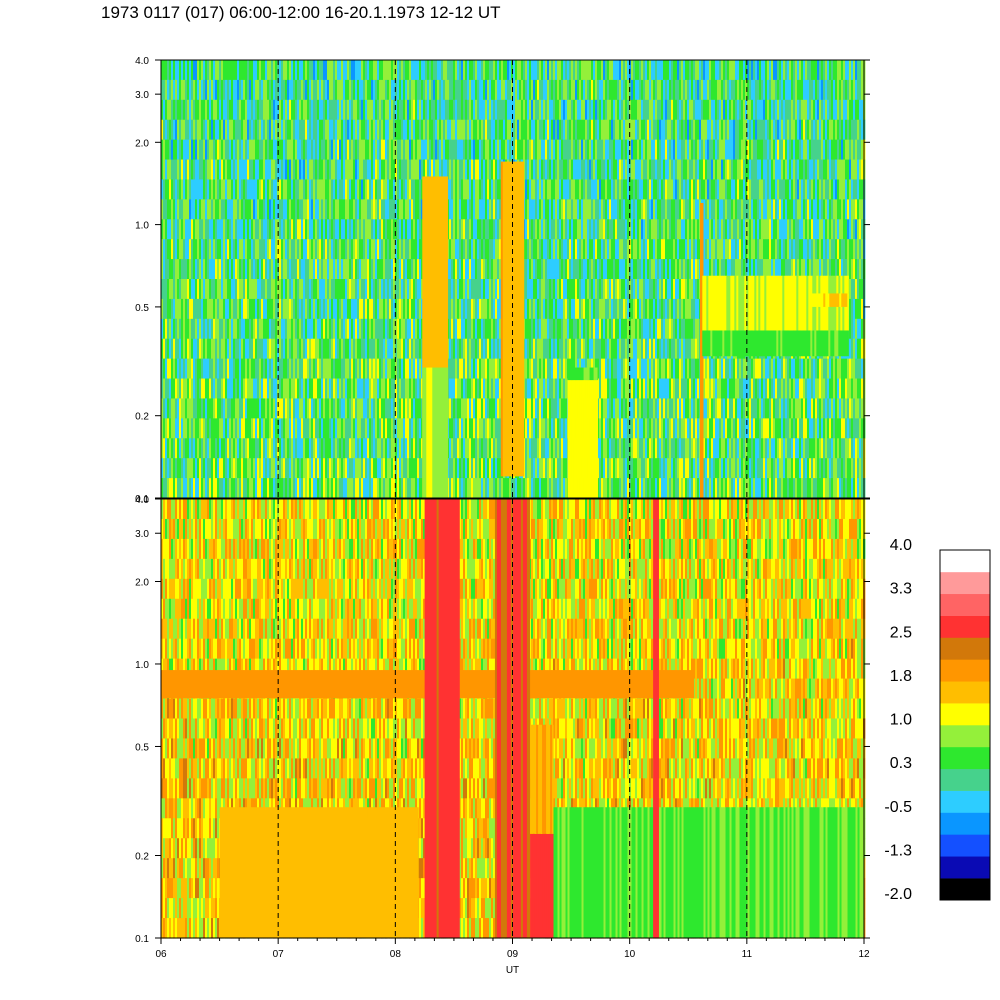  What do you see at coordinates (279, 954) in the screenshot?
I see `x-tick-label: 07` at bounding box center [279, 954].